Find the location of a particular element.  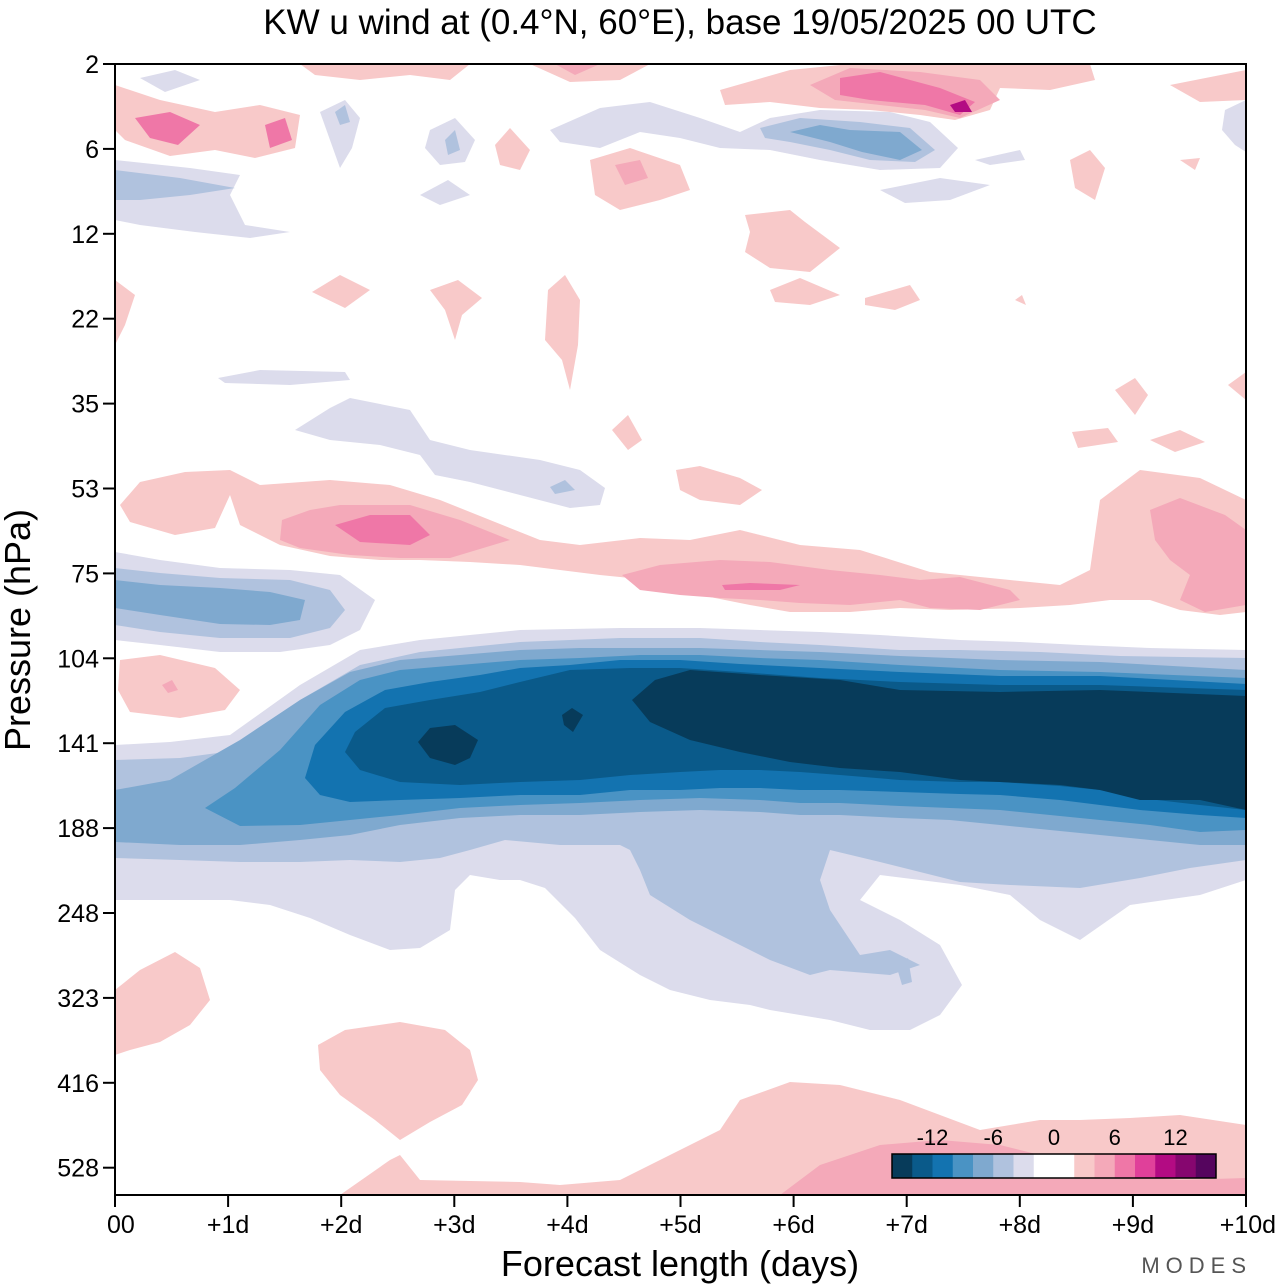

y-tick-label: 2 is located at coordinates (92, 65).